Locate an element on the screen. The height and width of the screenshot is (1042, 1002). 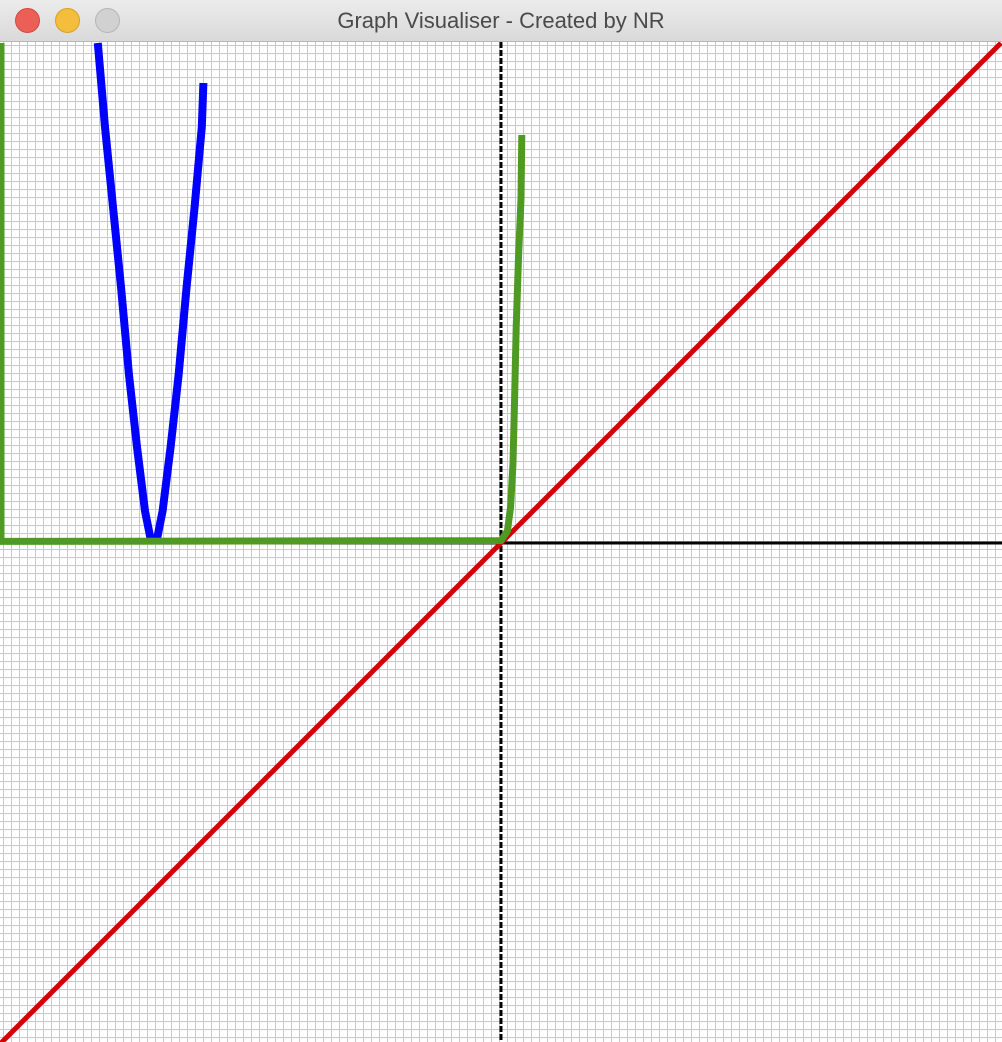
close-icon is located at coordinates (27, 20).